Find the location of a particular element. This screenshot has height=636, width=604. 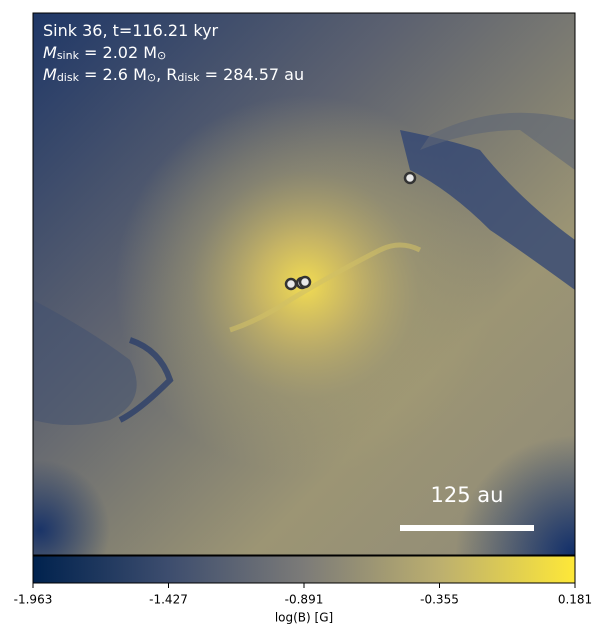

text-part: , R is located at coordinates (166, 74).